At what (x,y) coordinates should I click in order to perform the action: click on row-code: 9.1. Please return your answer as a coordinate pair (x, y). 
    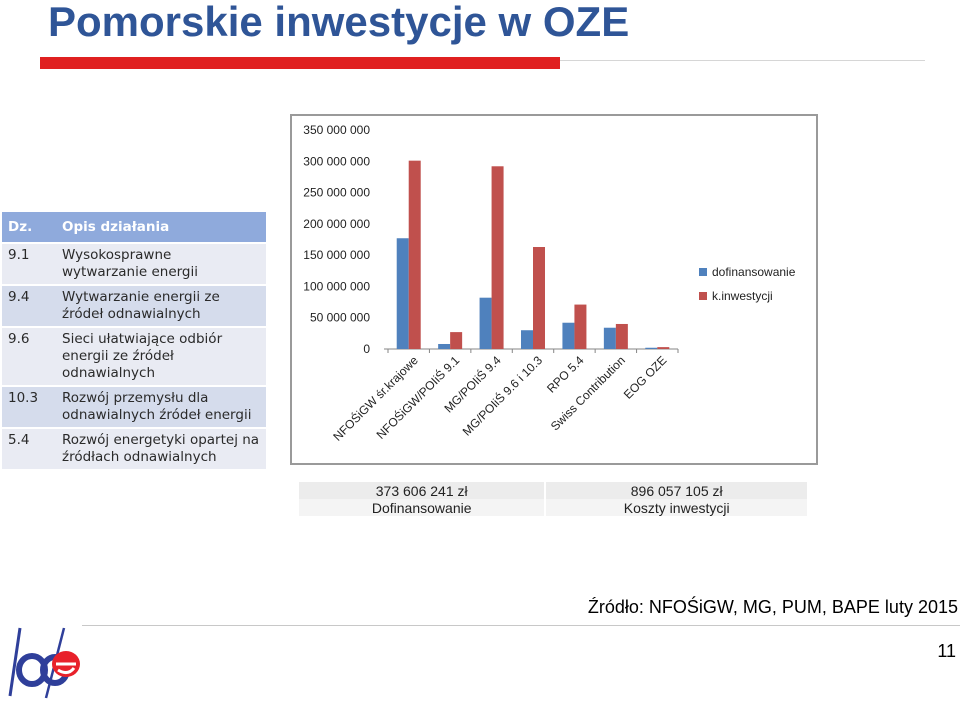
    Looking at the image, I should click on (29, 264).